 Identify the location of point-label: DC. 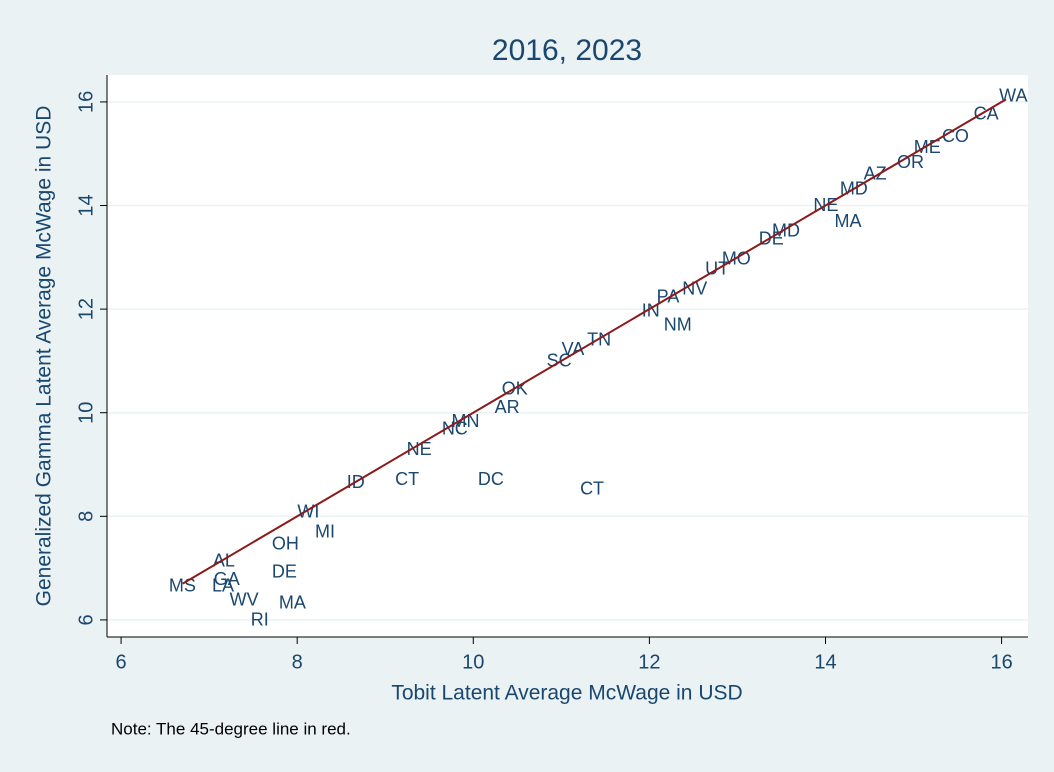
(491, 479).